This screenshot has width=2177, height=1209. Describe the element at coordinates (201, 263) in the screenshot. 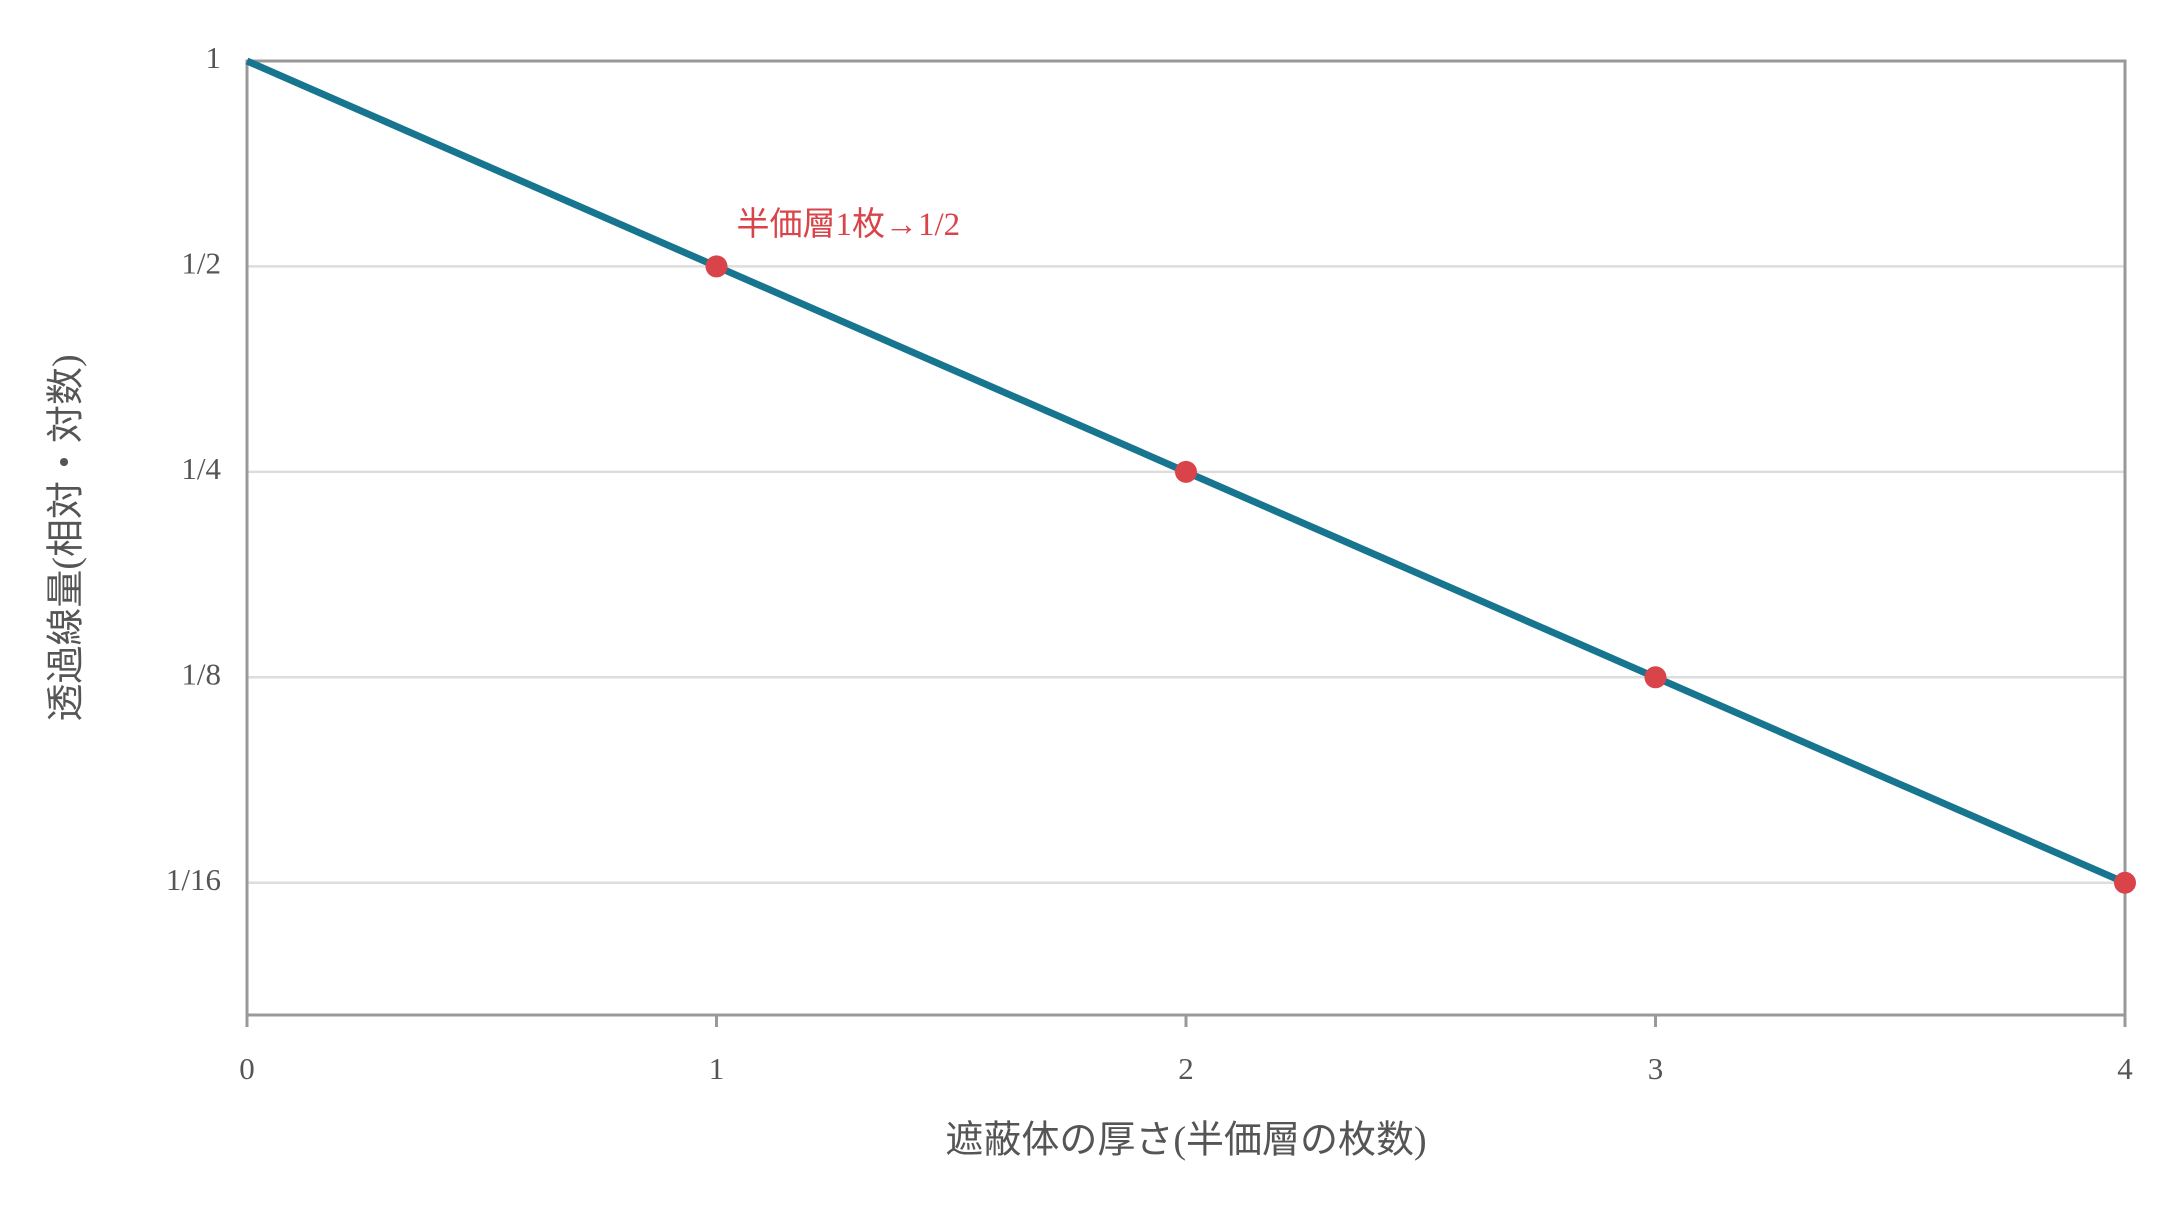

I see `y-tick-label: 1/2` at that location.